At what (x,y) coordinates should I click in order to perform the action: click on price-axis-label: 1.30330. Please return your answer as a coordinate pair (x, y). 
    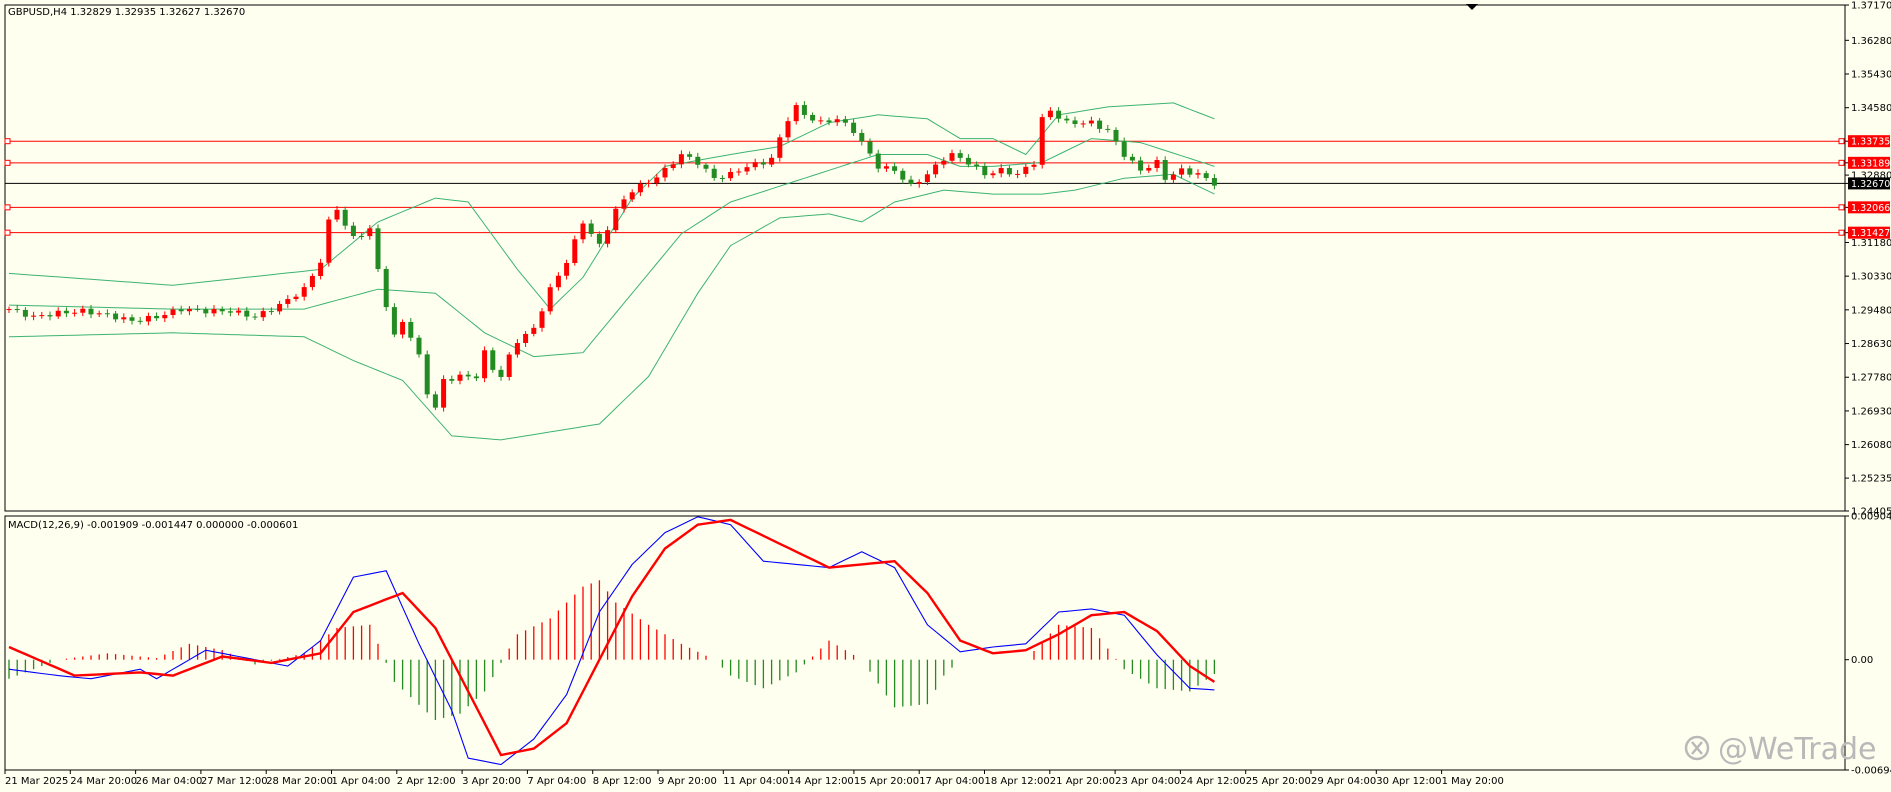
    Looking at the image, I should click on (1871, 277).